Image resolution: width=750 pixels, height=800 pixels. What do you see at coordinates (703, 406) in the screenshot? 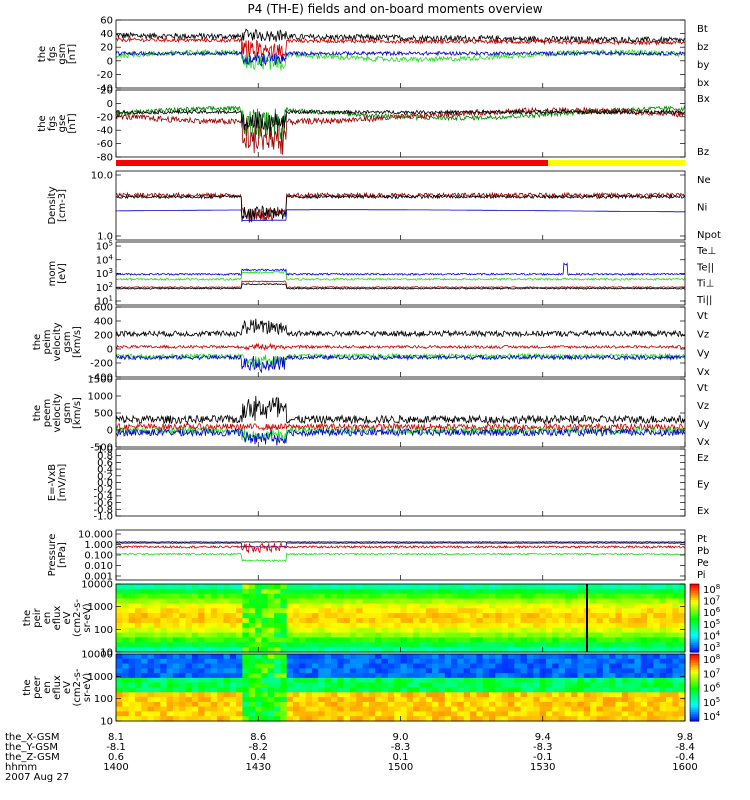
I see `legend-label-peem: Vz` at bounding box center [703, 406].